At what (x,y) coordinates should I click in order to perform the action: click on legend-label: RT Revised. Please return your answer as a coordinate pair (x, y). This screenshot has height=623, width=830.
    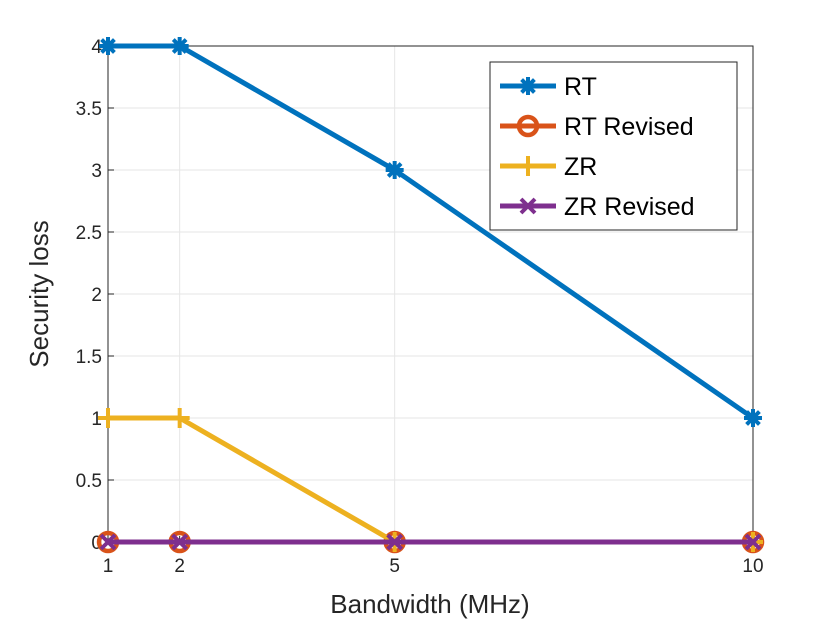
    Looking at the image, I should click on (629, 127).